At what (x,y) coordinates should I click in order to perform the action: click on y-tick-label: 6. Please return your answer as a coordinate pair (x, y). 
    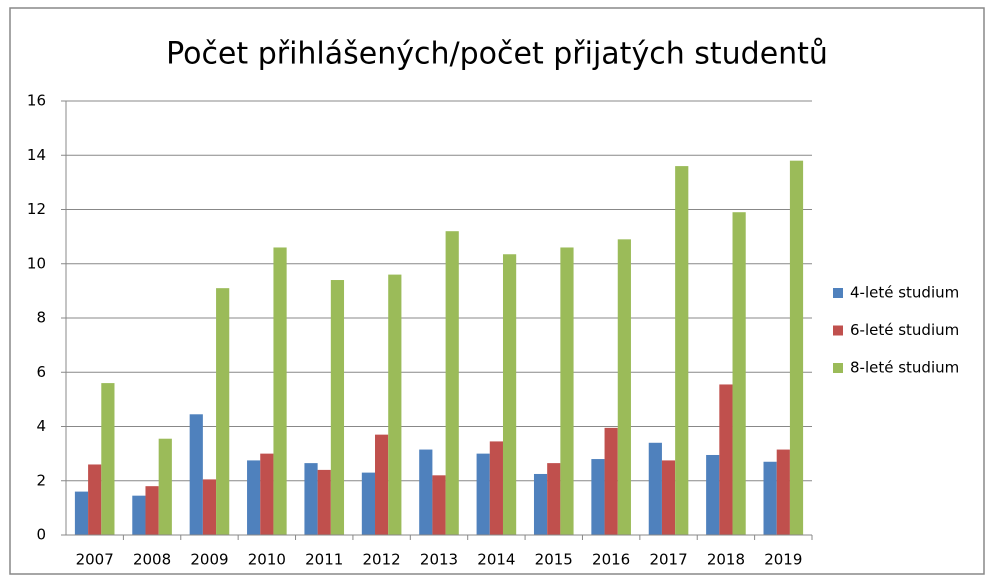
    Looking at the image, I should click on (41, 372).